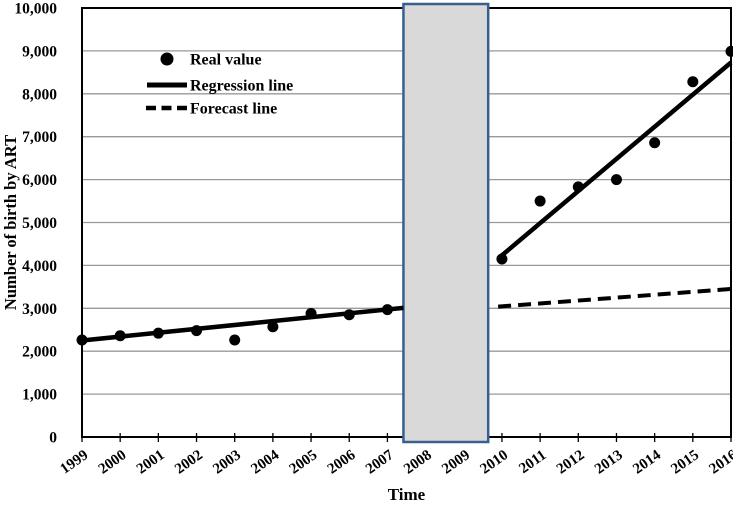  Describe the element at coordinates (614, 298) in the screenshot. I see `forecast-line` at that location.